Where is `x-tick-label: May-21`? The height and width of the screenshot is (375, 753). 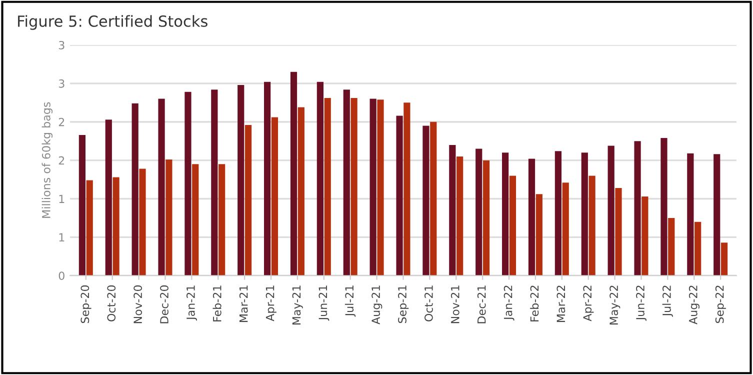 x-tick-label: May-21 is located at coordinates (297, 305).